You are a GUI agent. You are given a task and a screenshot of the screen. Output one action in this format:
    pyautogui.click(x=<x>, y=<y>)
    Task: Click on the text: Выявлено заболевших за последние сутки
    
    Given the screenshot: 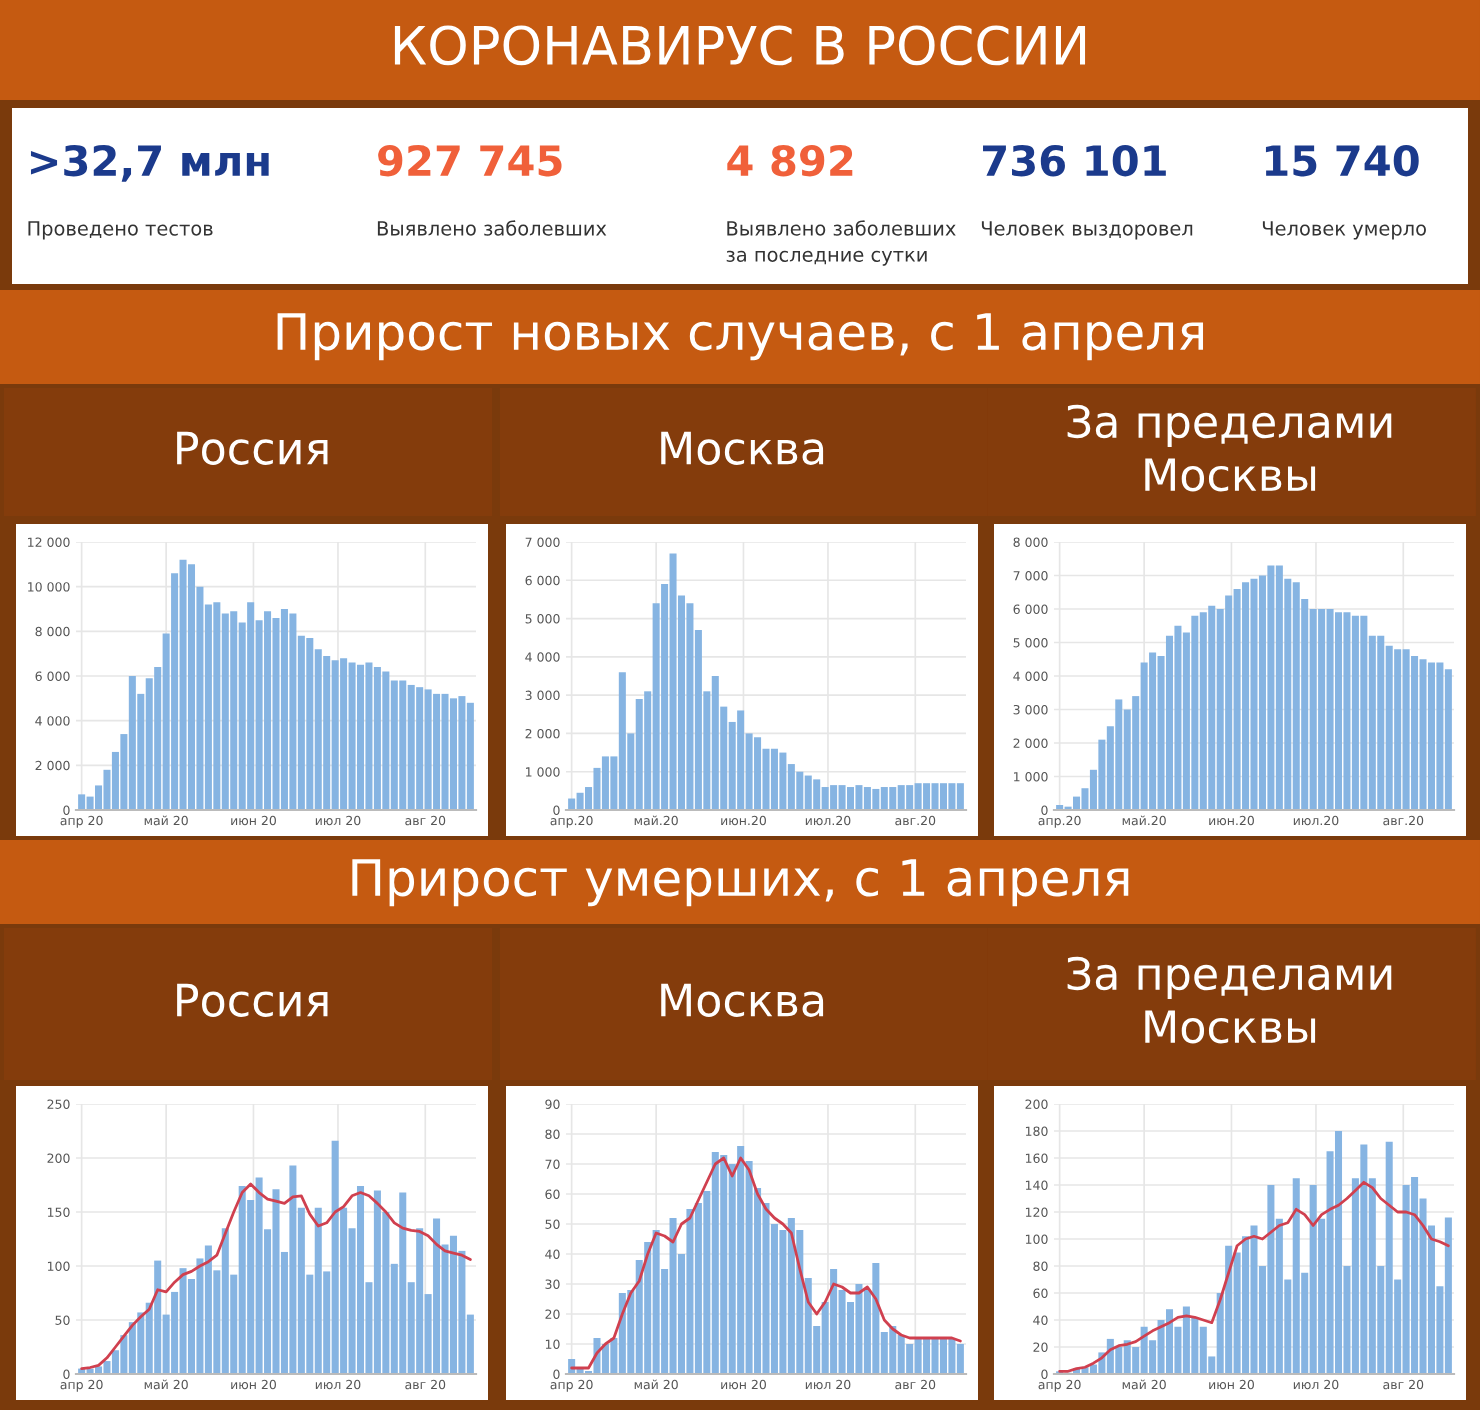 What is the action you would take?
    pyautogui.click(x=841, y=243)
    